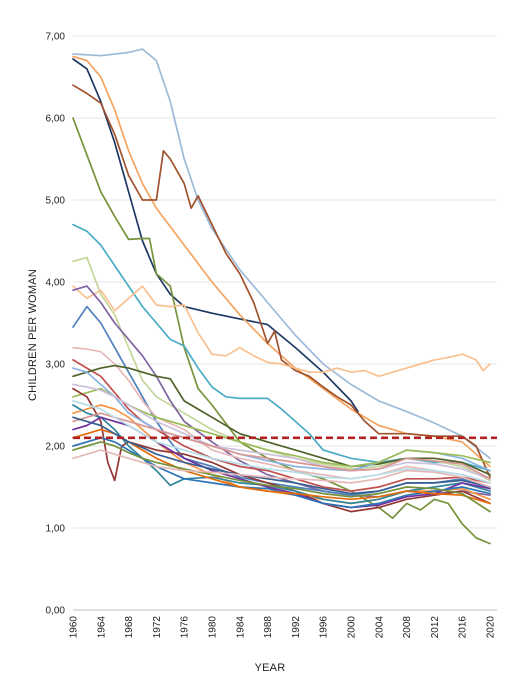 This screenshot has width=508, height=687. Describe the element at coordinates (56, 529) in the screenshot. I see `y-tick-label: 1,00` at that location.